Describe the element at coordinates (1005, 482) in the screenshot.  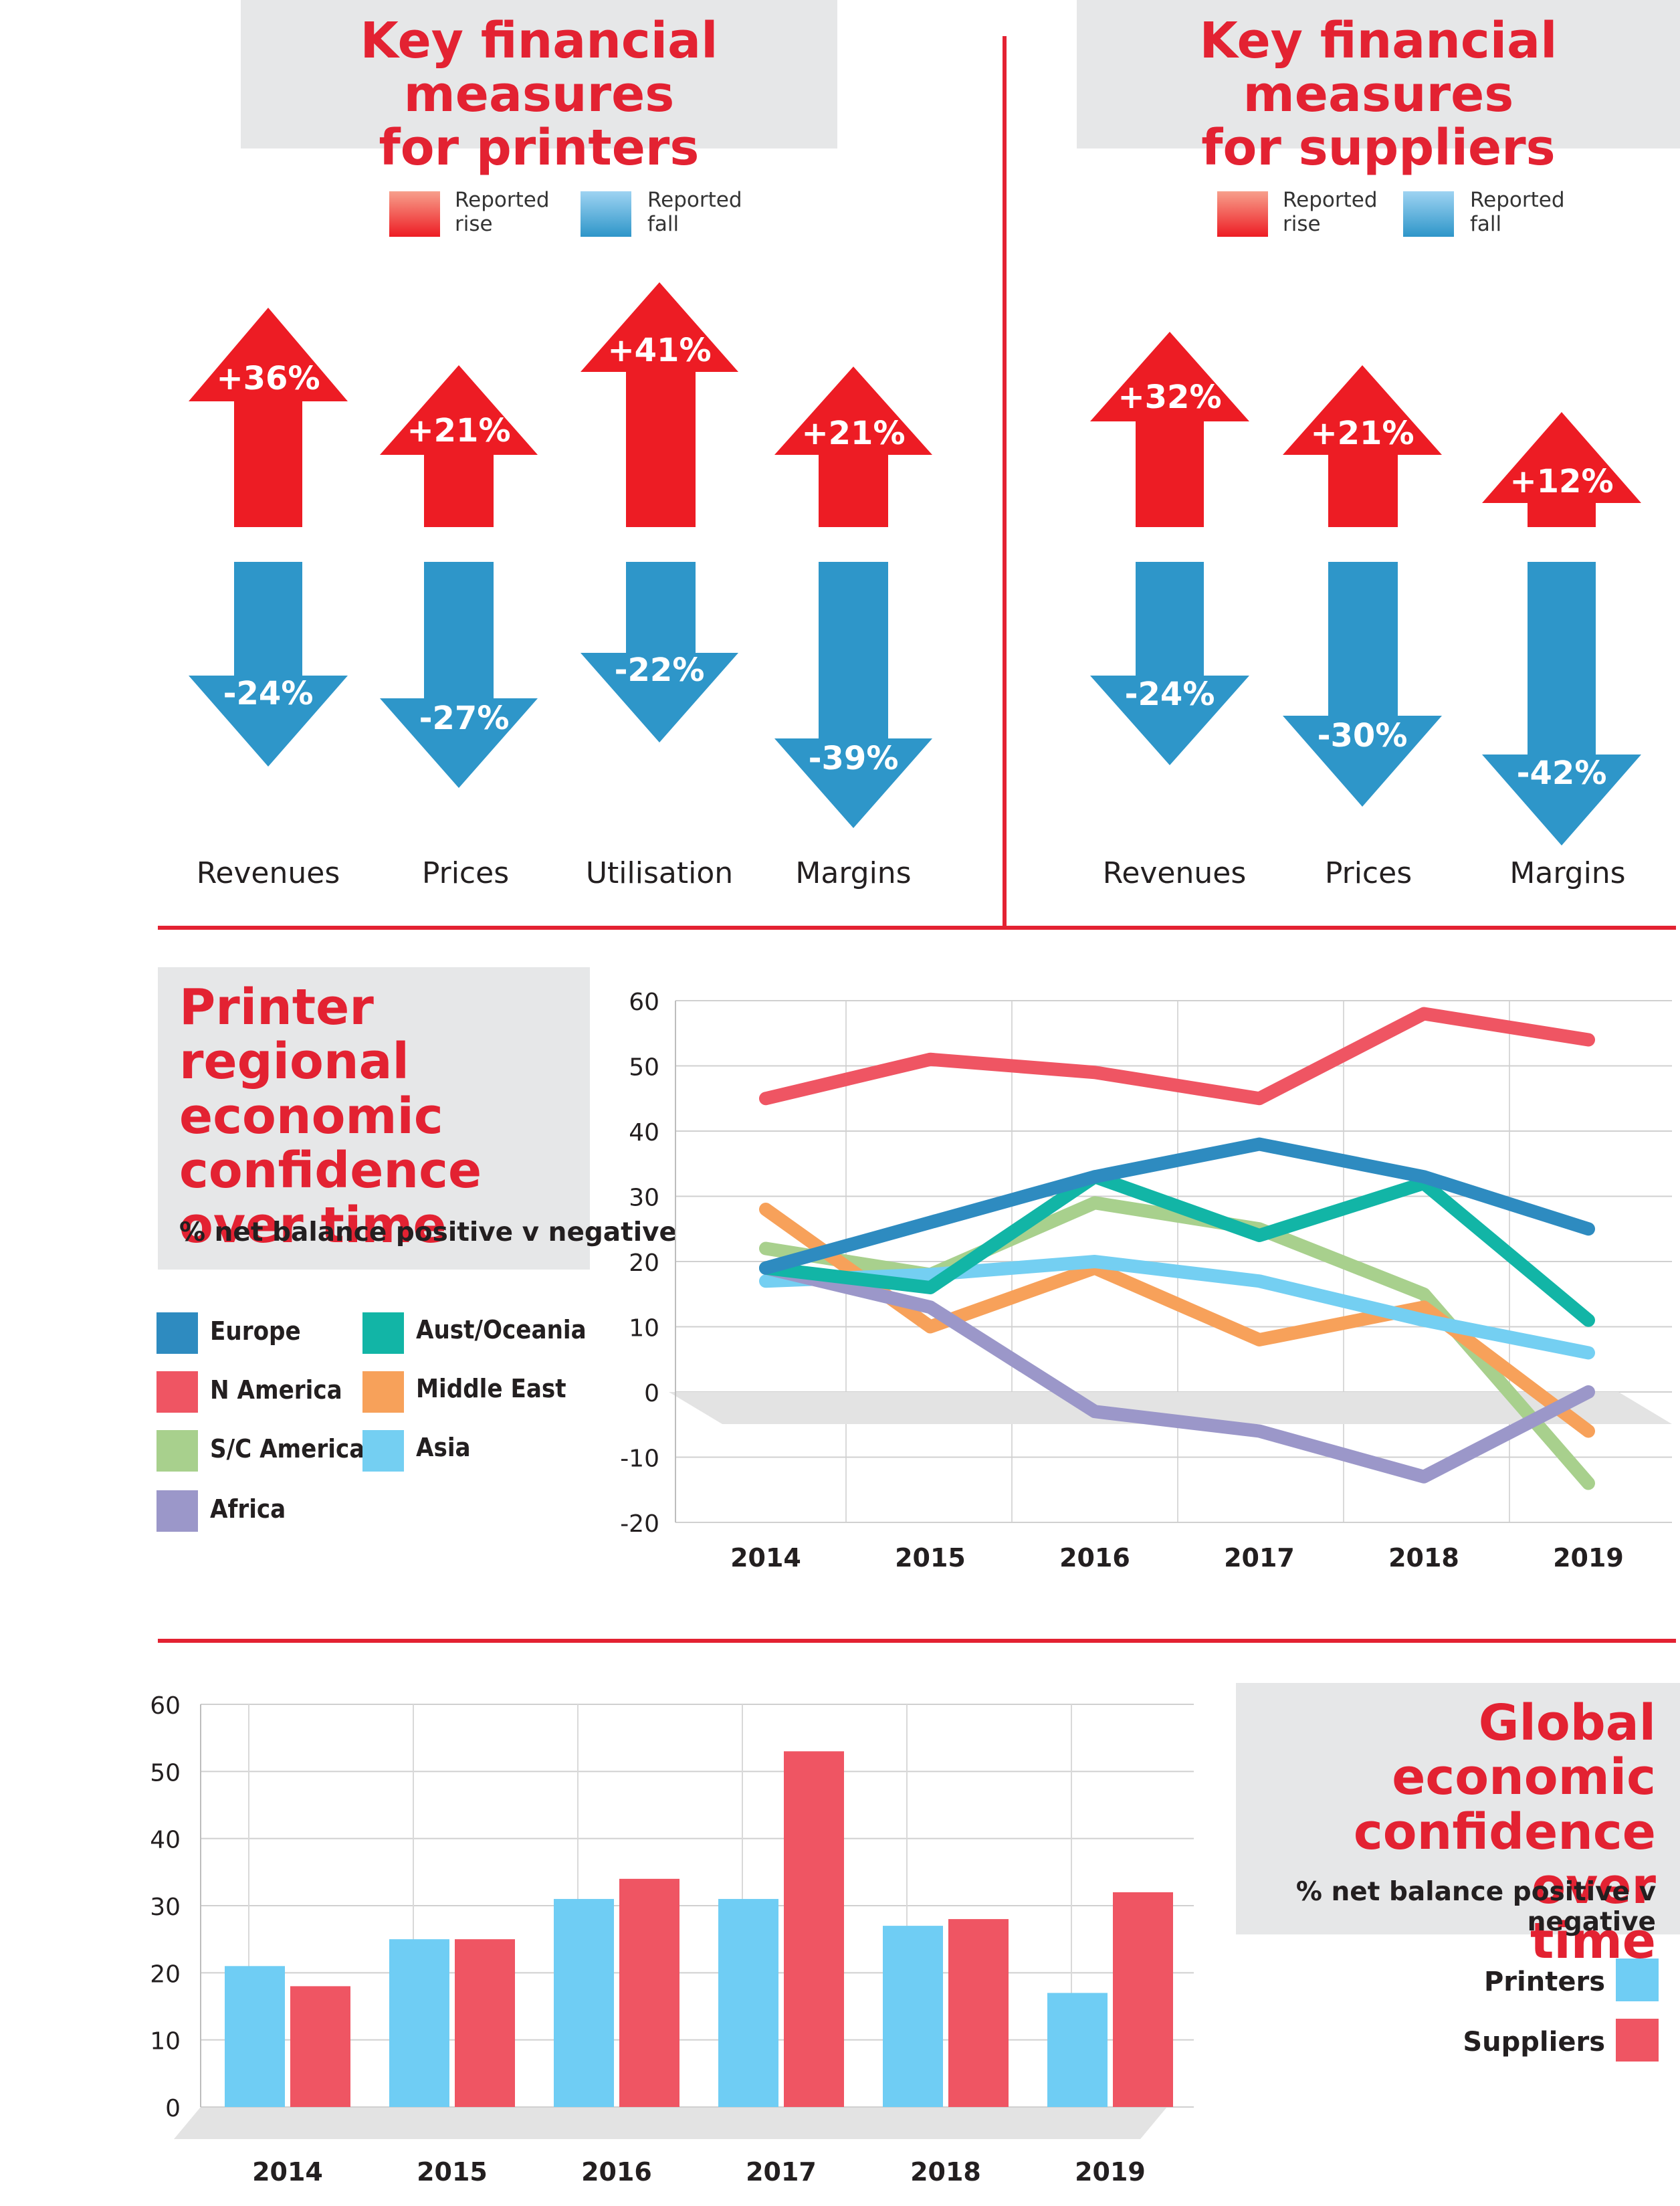
I see `panel-divider` at that location.